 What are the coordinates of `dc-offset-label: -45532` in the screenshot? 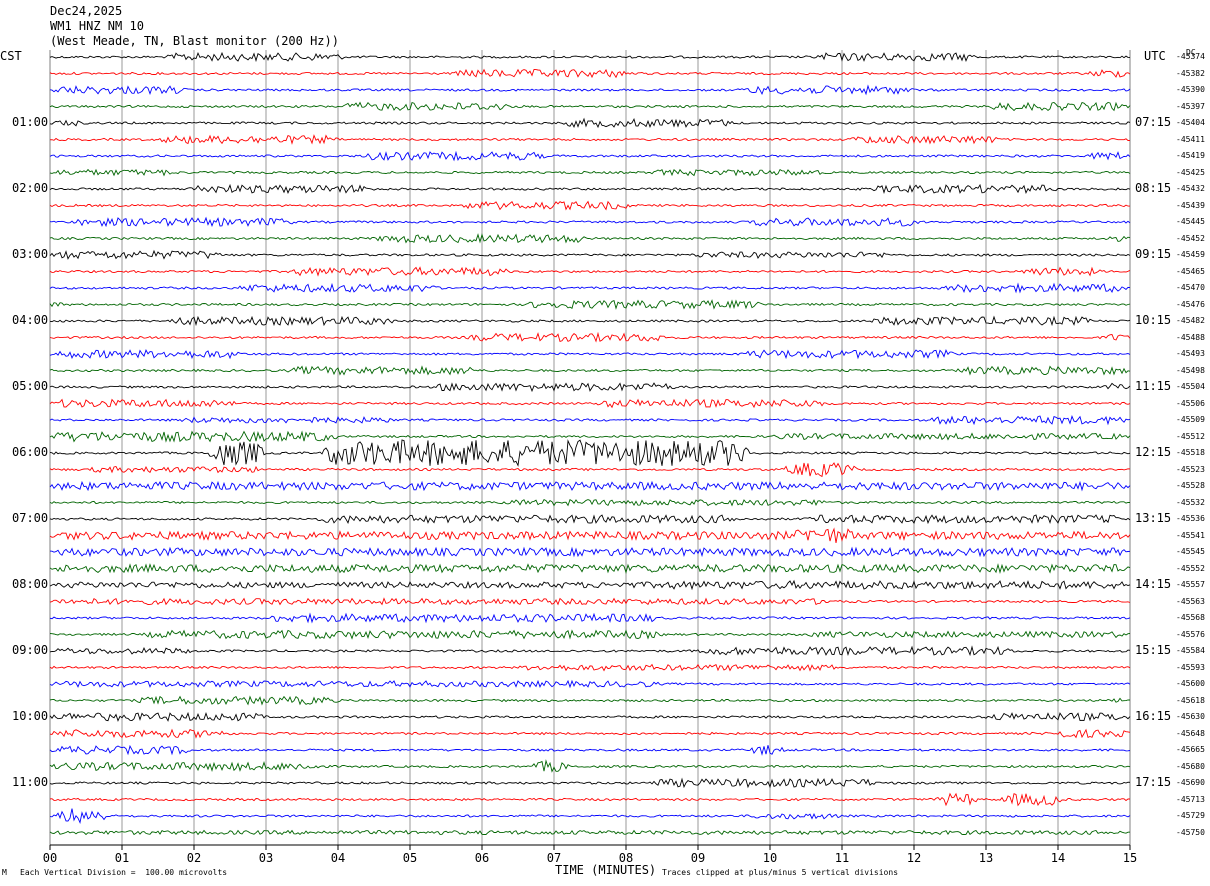 It's located at (1190, 502).